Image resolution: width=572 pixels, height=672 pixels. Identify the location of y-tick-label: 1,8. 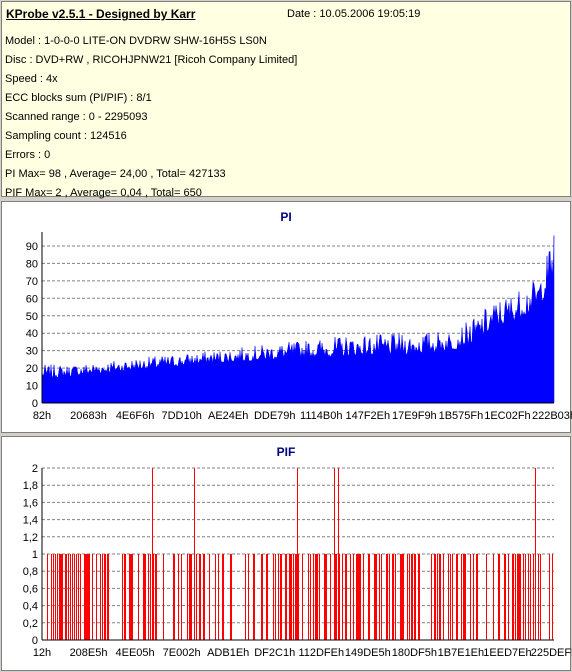
(30, 486).